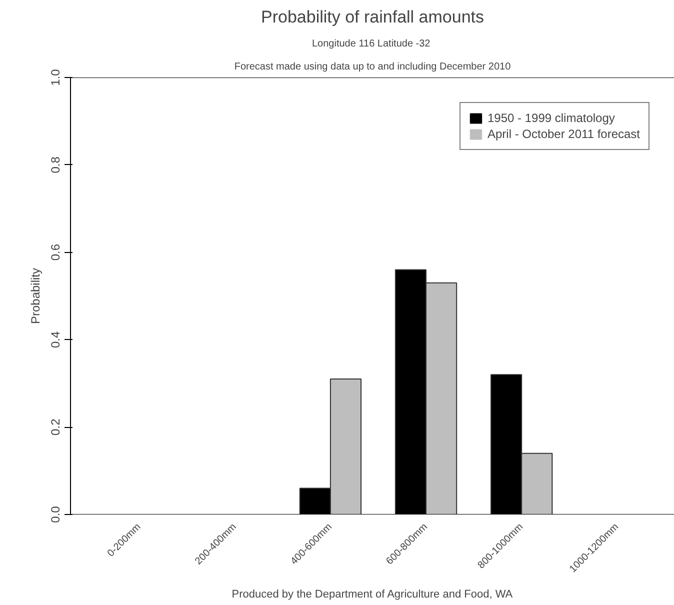 Image resolution: width=674 pixels, height=605 pixels. Describe the element at coordinates (55, 514) in the screenshot. I see `y-tick-label: 0.0` at that location.